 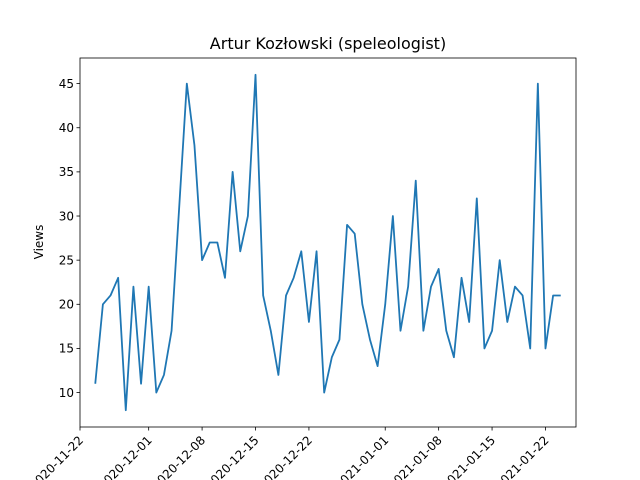 What do you see at coordinates (66, 172) in the screenshot?
I see `y-tick-label: 35` at bounding box center [66, 172].